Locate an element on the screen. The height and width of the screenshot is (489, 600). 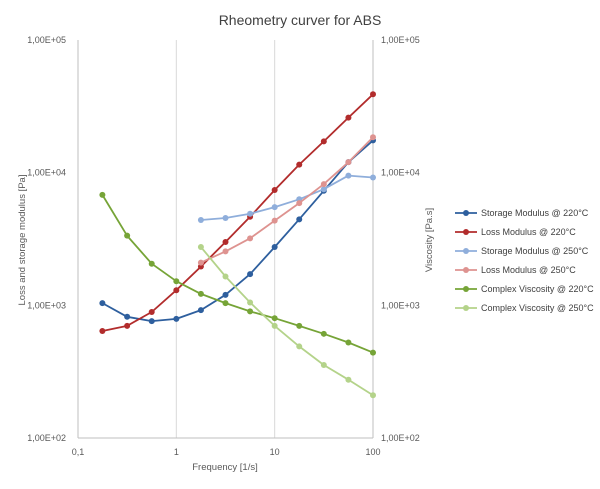
y2-tick-label: 1,00E+03 is located at coordinates (400, 305).